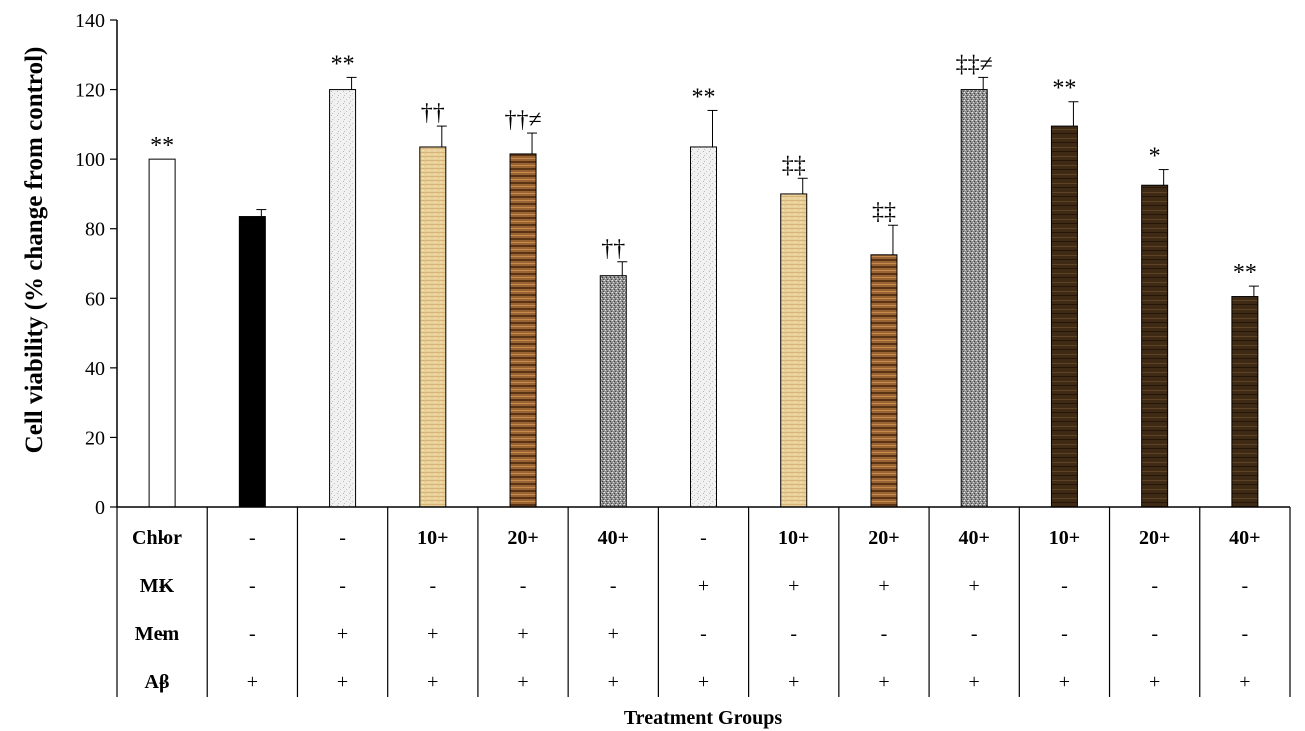 The height and width of the screenshot is (731, 1305). Describe the element at coordinates (90, 91) in the screenshot. I see `y-tick-label: 120` at that location.